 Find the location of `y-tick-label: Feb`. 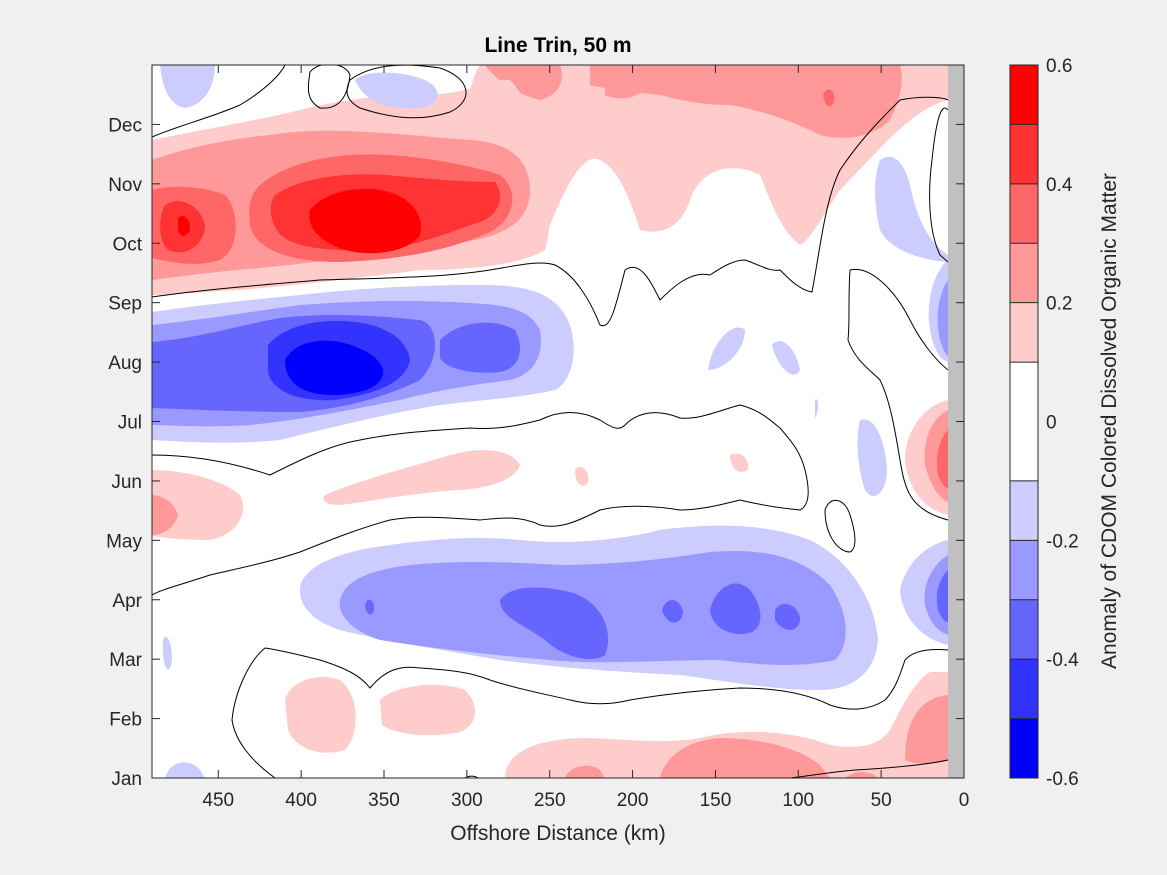

y-tick-label: Feb is located at coordinates (125, 720).